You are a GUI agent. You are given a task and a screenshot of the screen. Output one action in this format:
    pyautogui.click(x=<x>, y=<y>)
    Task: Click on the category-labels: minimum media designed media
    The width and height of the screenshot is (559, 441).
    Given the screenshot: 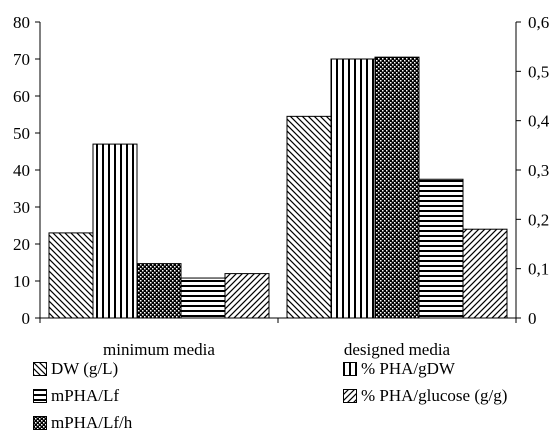 What is the action you would take?
    pyautogui.click(x=277, y=349)
    